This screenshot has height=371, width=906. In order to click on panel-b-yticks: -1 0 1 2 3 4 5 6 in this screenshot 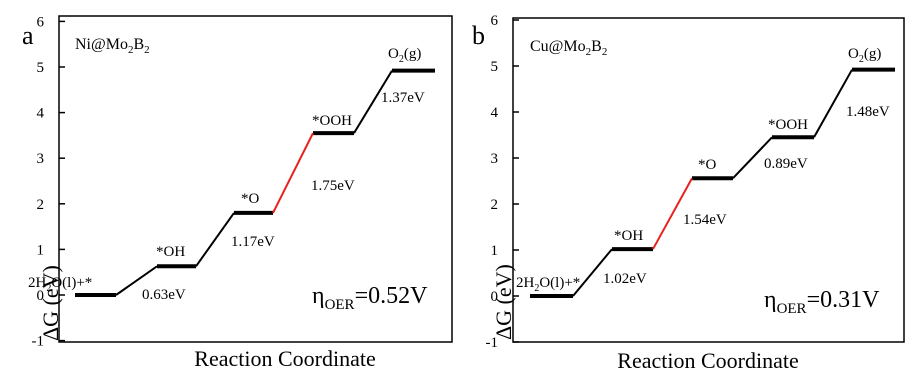, I will do `click(502, 182)`.